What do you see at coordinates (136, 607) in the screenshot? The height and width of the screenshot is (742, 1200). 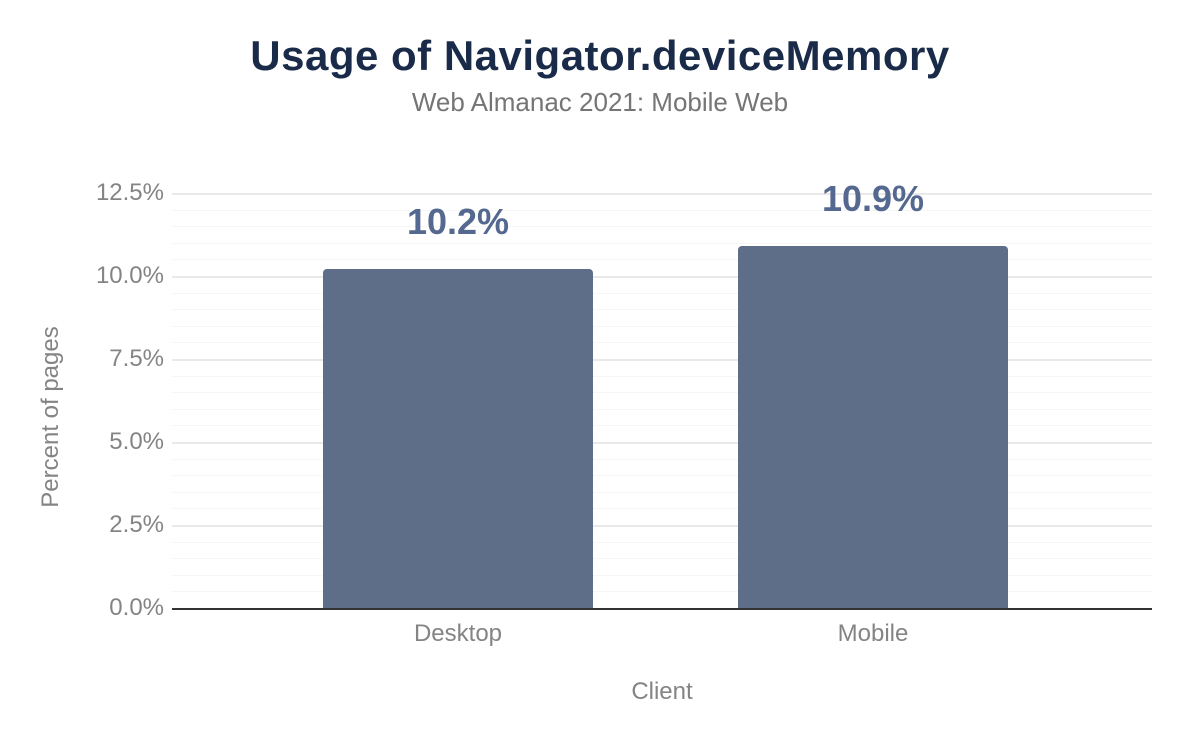 I see `y-tick-label: 0.0%` at bounding box center [136, 607].